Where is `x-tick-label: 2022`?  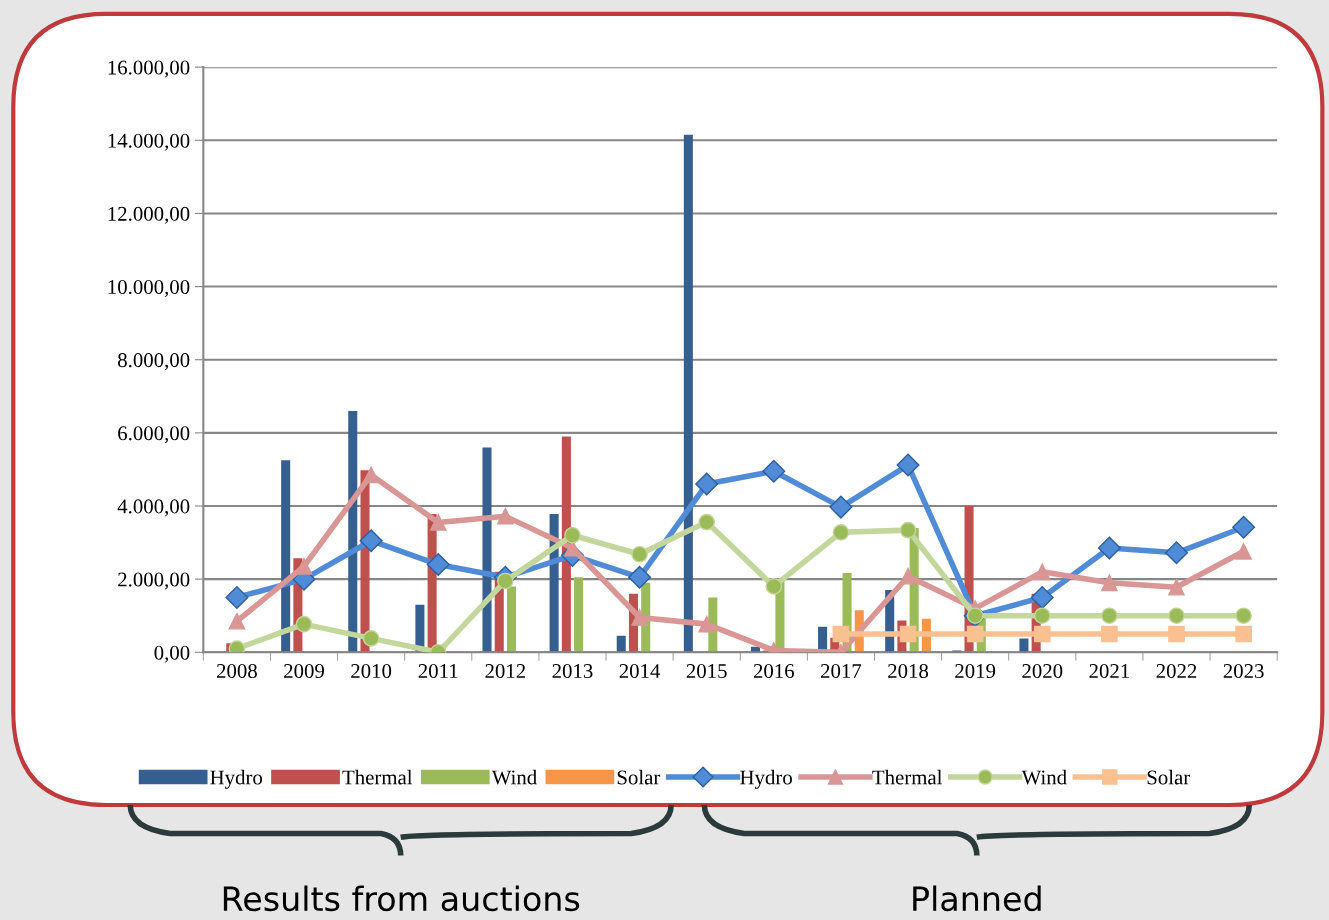
x-tick-label: 2022 is located at coordinates (1176, 671).